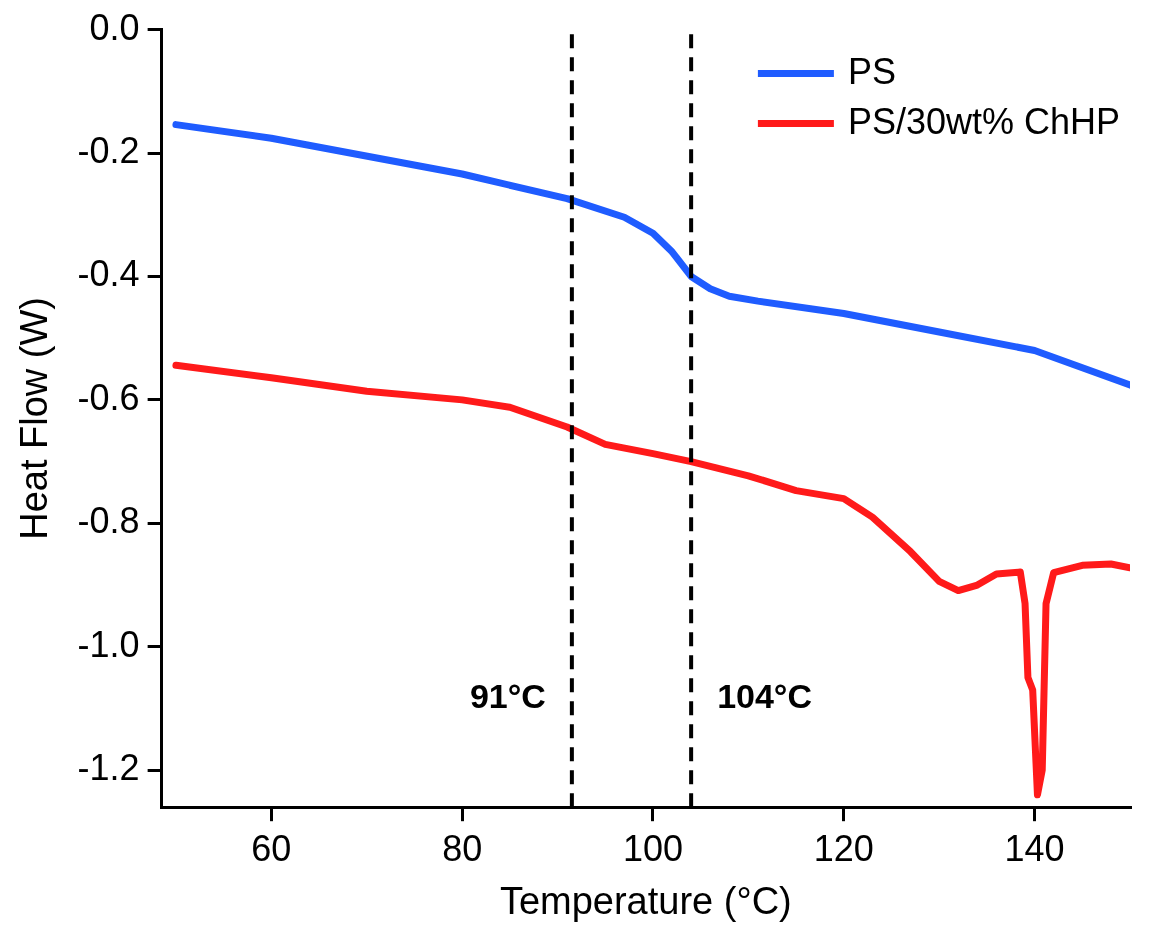 The height and width of the screenshot is (936, 1158). What do you see at coordinates (843, 848) in the screenshot?
I see `x-tick-label: 120` at bounding box center [843, 848].